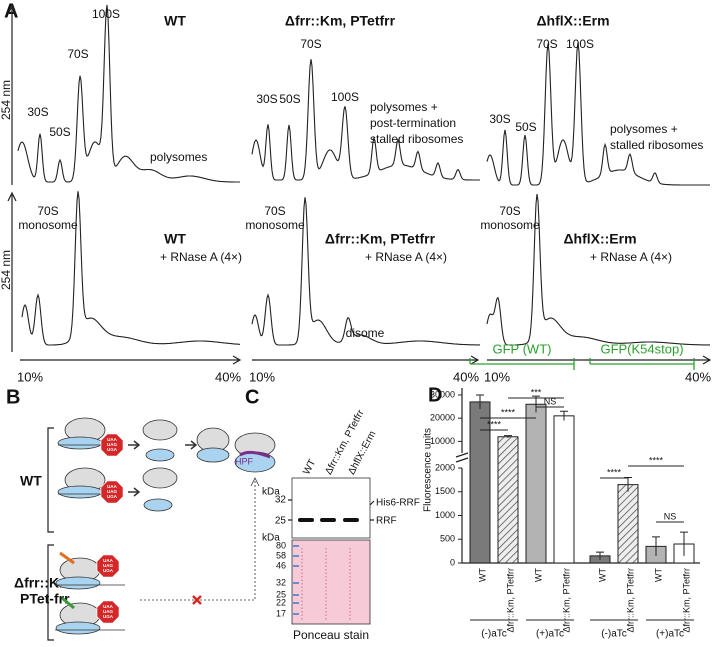  Describe the element at coordinates (11, 11) in the screenshot. I see `panel-letter: A` at that location.